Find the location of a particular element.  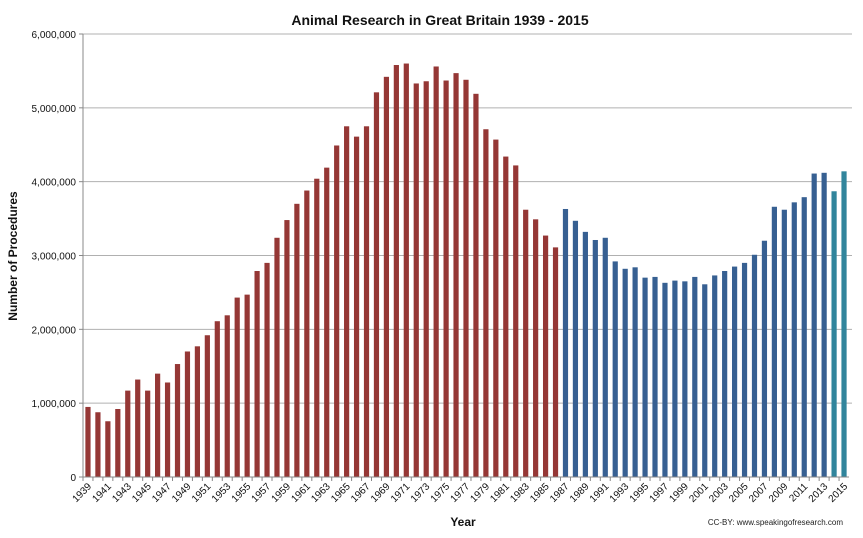

bar-1944 is located at coordinates (138, 428).